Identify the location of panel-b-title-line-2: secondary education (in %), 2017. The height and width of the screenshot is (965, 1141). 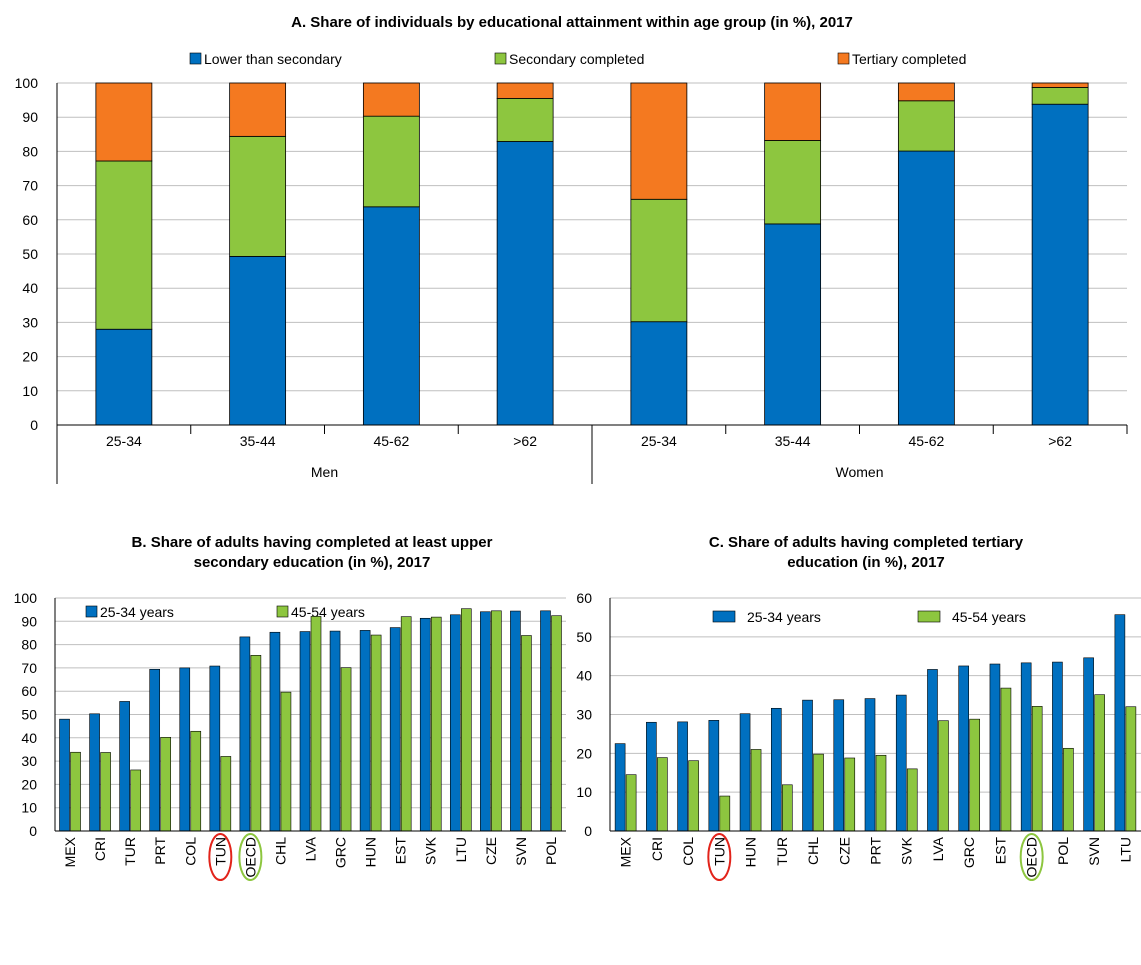
(312, 562).